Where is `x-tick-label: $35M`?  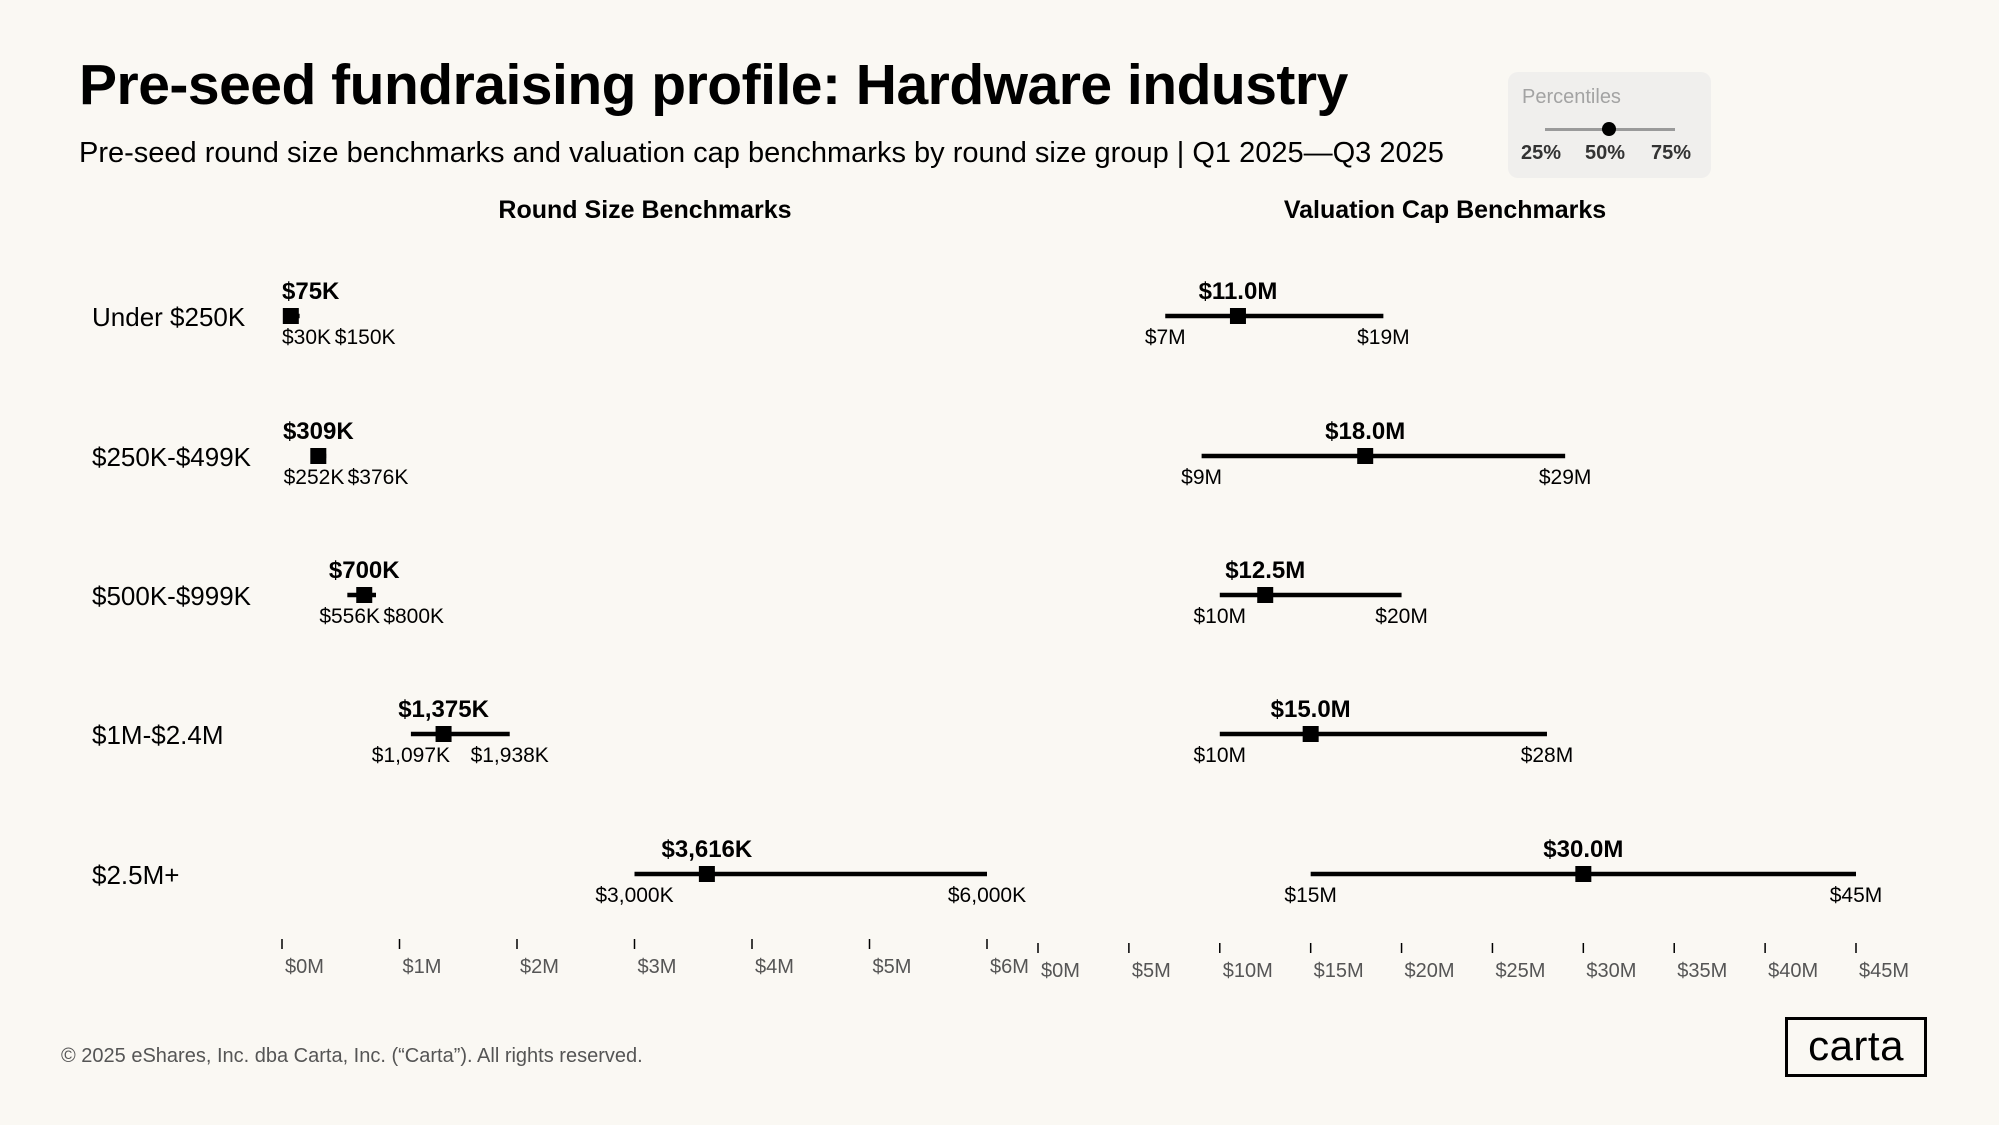 x-tick-label: $35M is located at coordinates (1702, 971).